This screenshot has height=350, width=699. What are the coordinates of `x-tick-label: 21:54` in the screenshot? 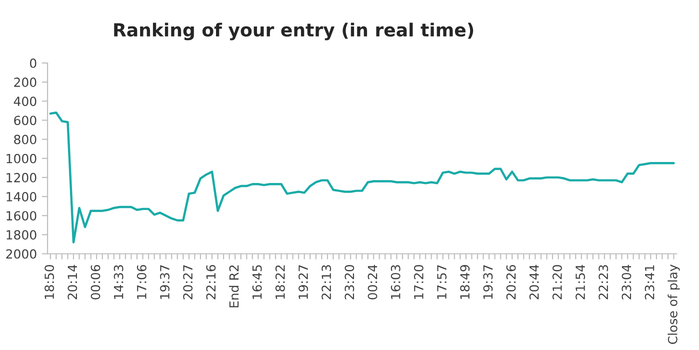 It's located at (581, 282).